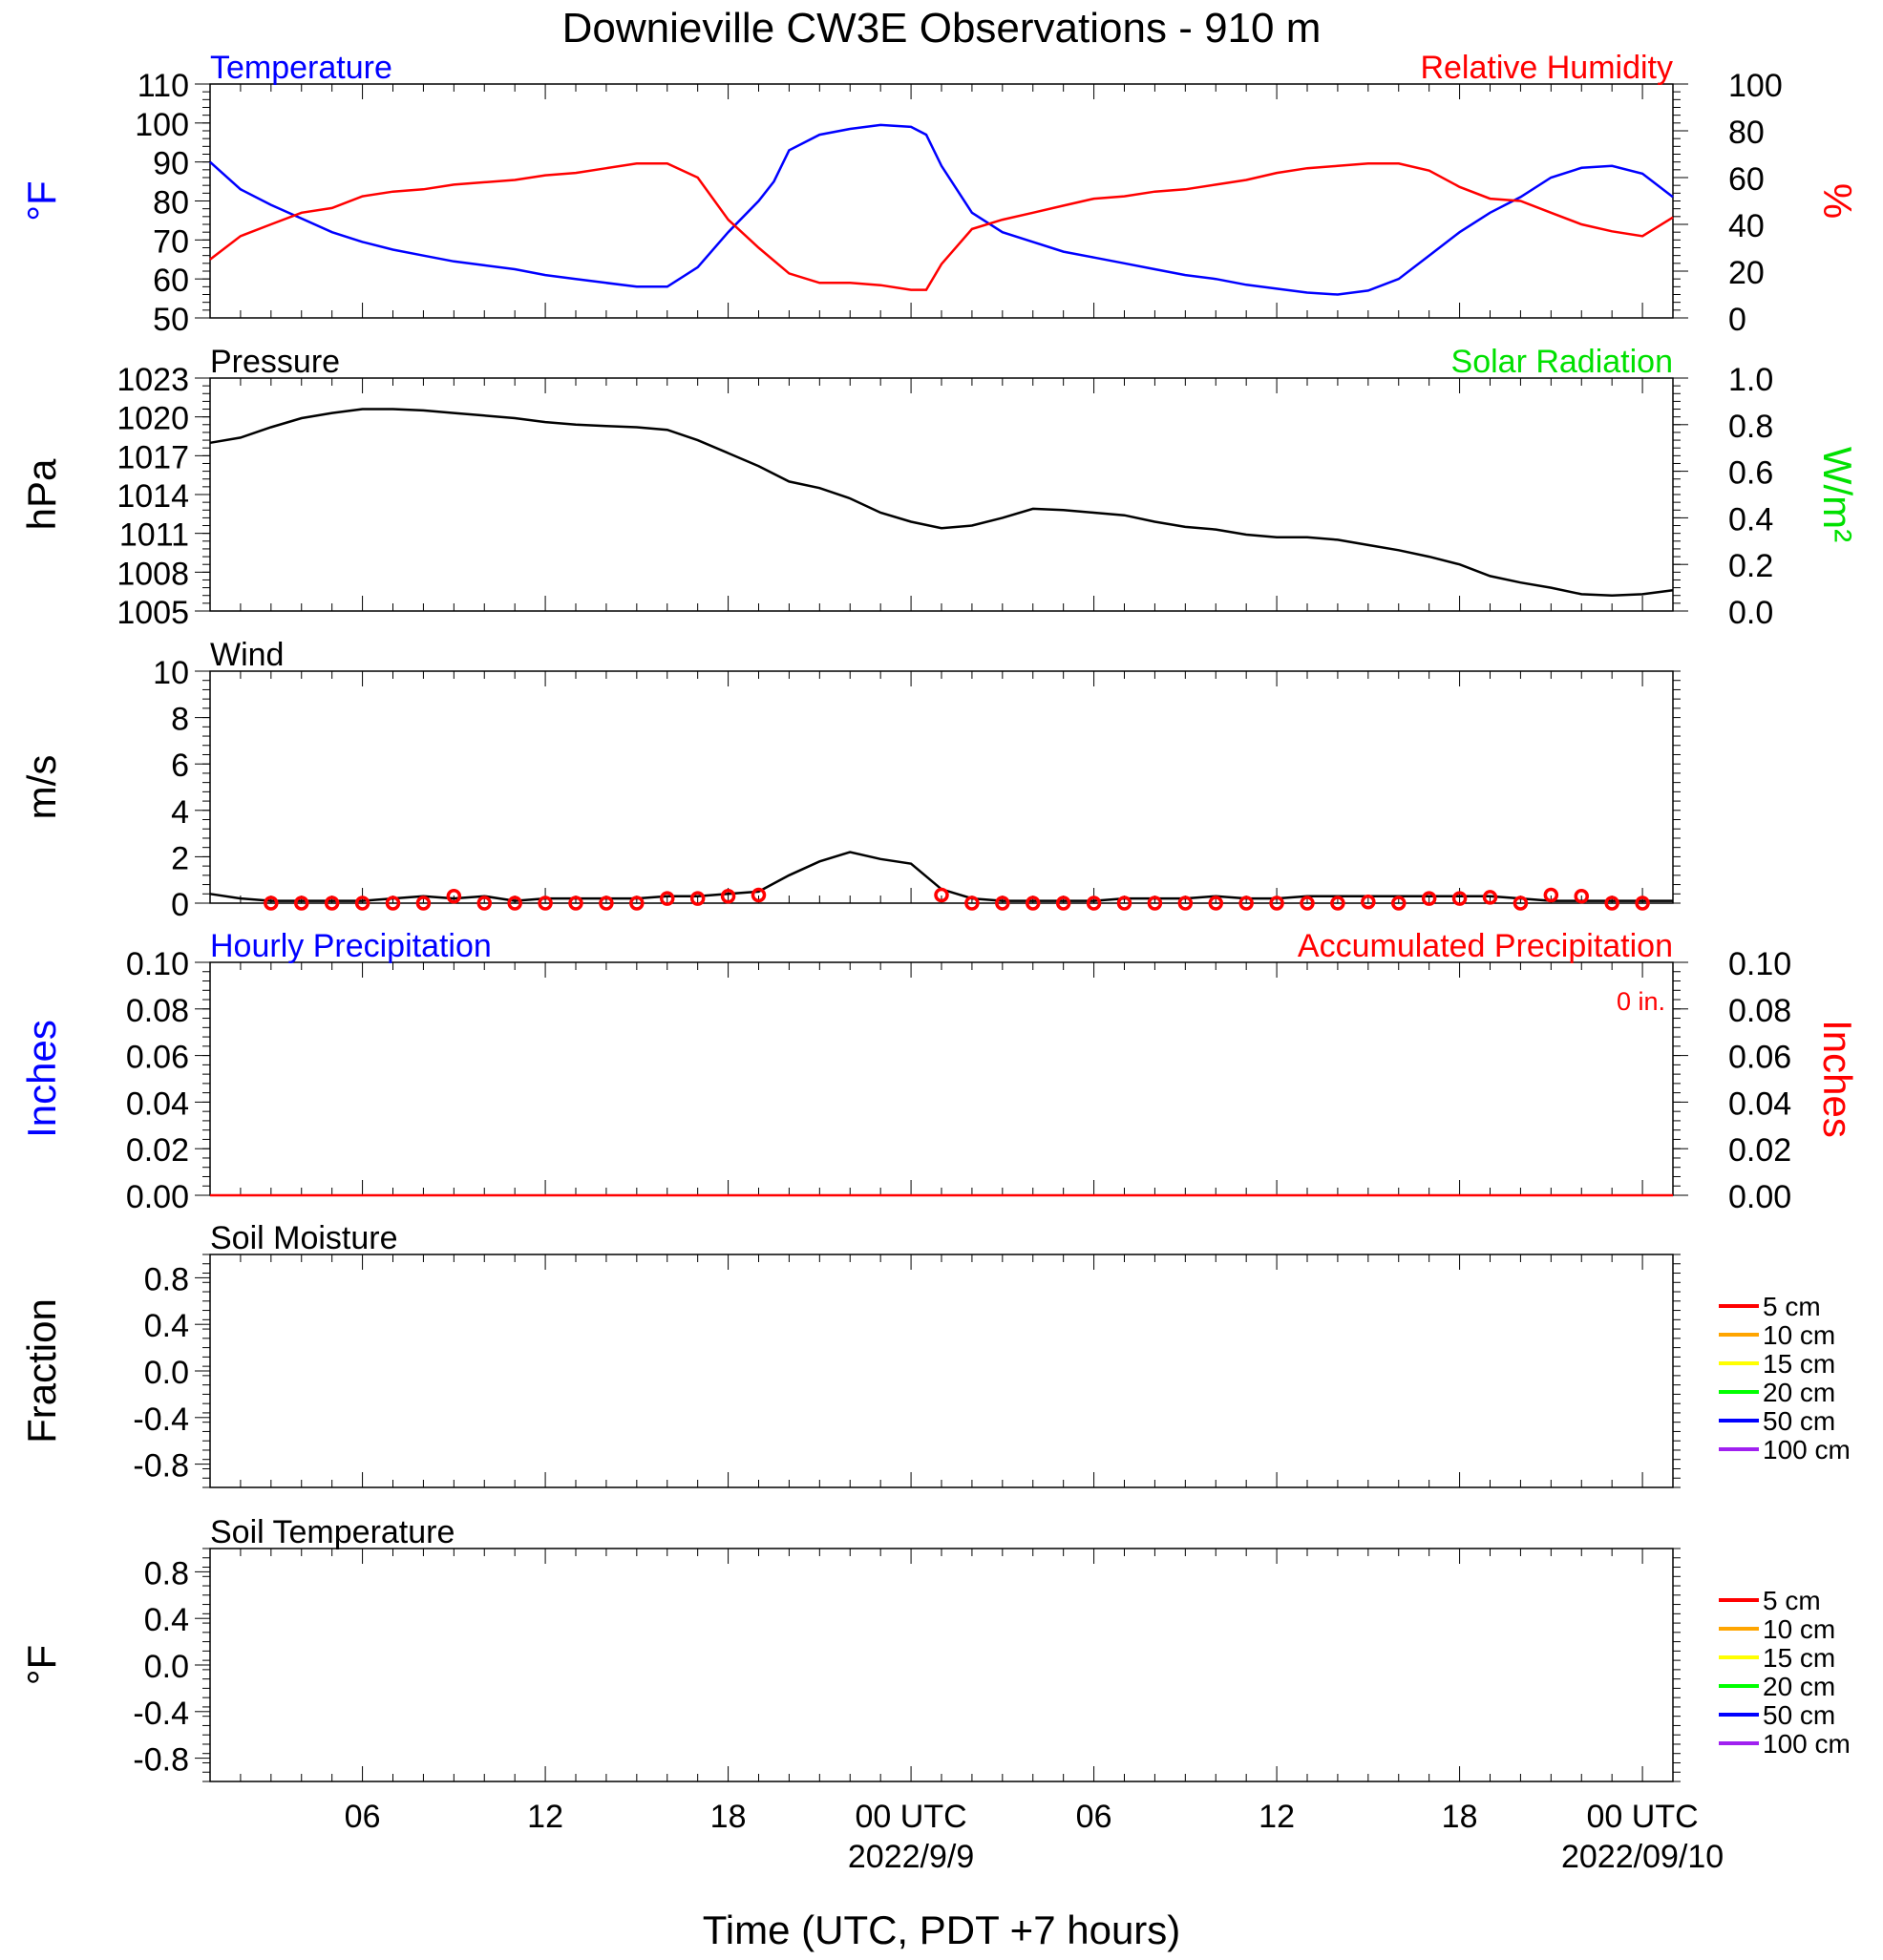  What do you see at coordinates (180, 858) in the screenshot?
I see `y-tick-label: 2` at bounding box center [180, 858].